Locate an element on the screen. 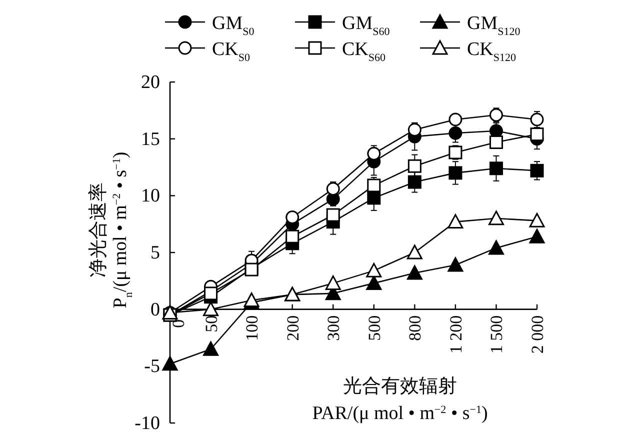 This screenshot has height=438, width=620. y-tick-label: 5 is located at coordinates (155, 253).